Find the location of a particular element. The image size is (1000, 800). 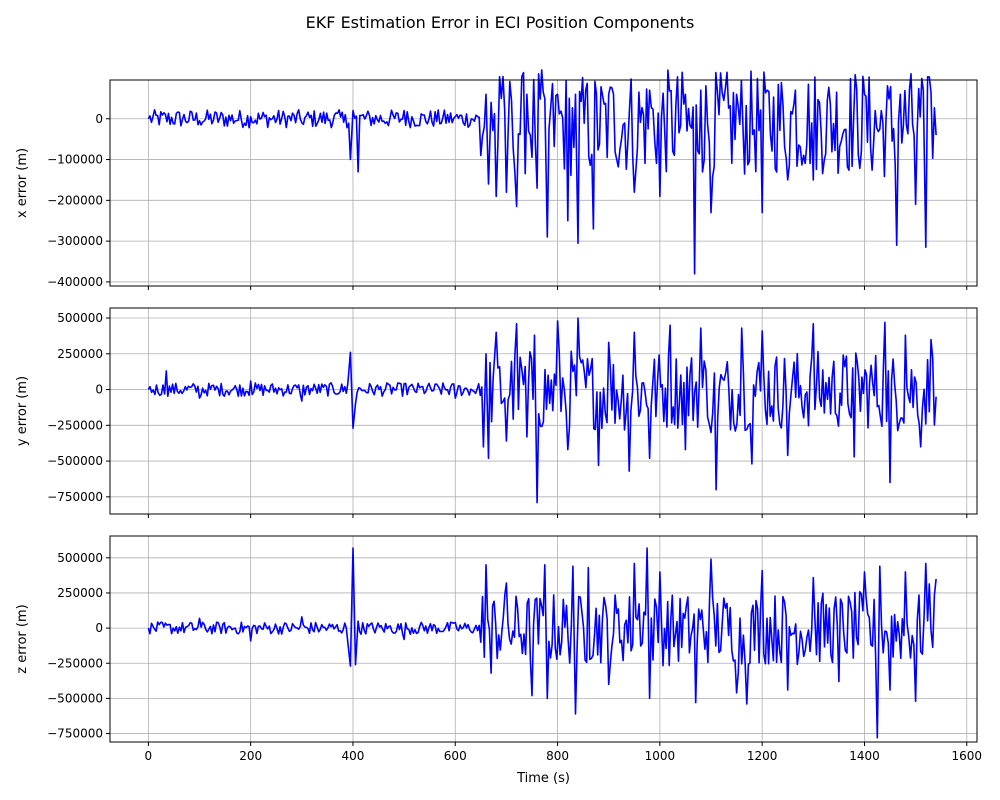

y-tick-label: −400000 is located at coordinates (75, 282).